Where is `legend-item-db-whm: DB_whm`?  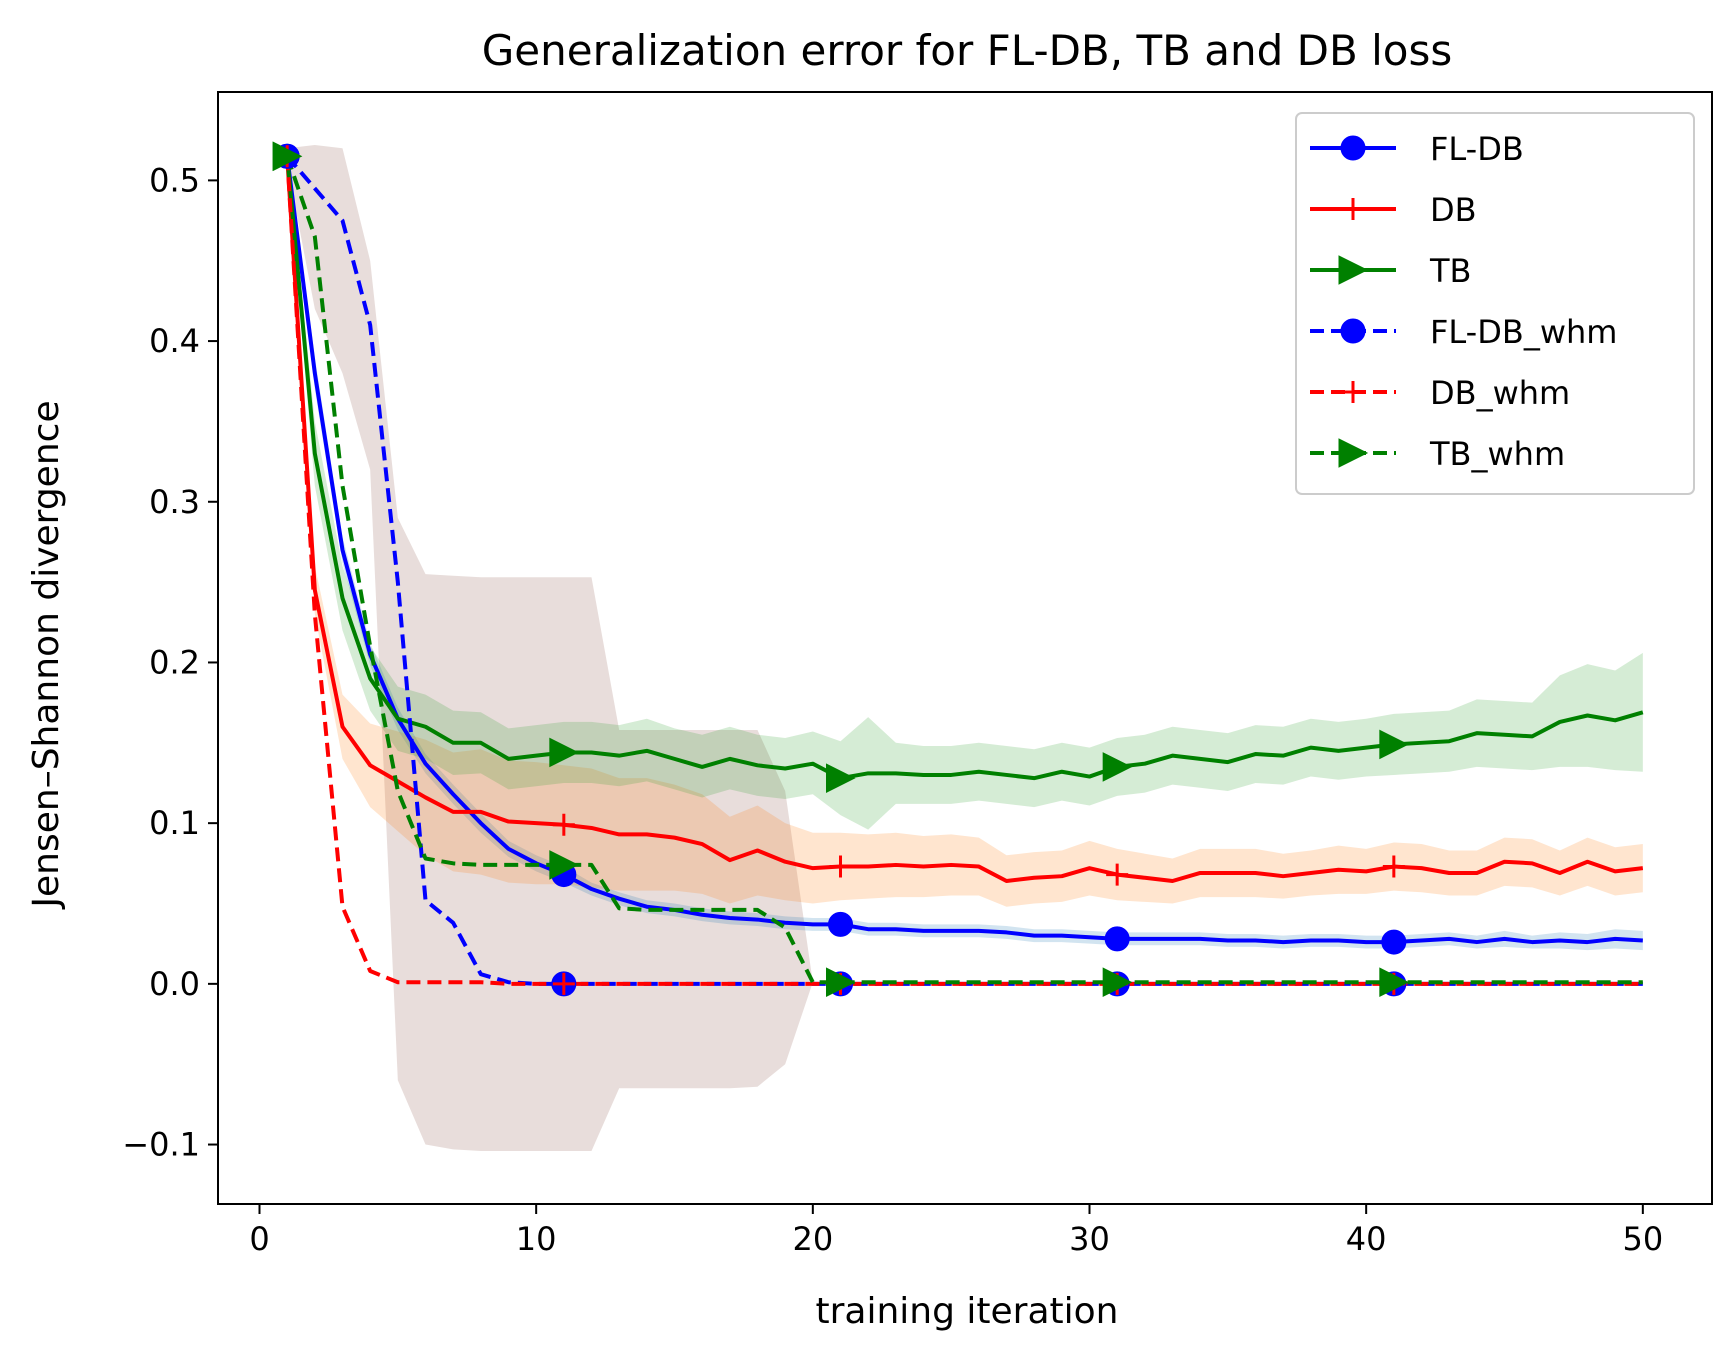 legend-item-db-whm: DB_whm is located at coordinates (1440, 393).